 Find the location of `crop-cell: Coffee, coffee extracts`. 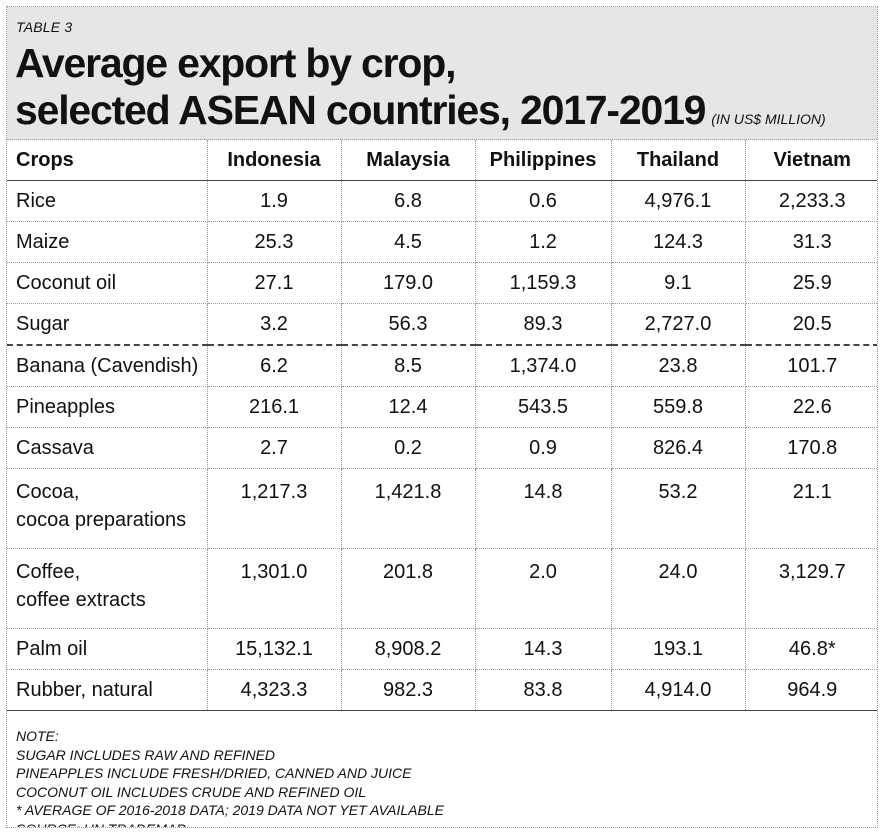

crop-cell: Coffee, coffee extracts is located at coordinates (107, 588).